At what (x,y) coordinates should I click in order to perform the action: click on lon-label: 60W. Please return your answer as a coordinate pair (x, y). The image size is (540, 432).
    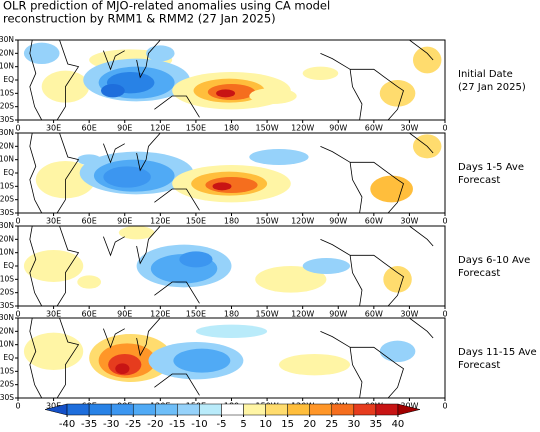
    Looking at the image, I should click on (374, 314).